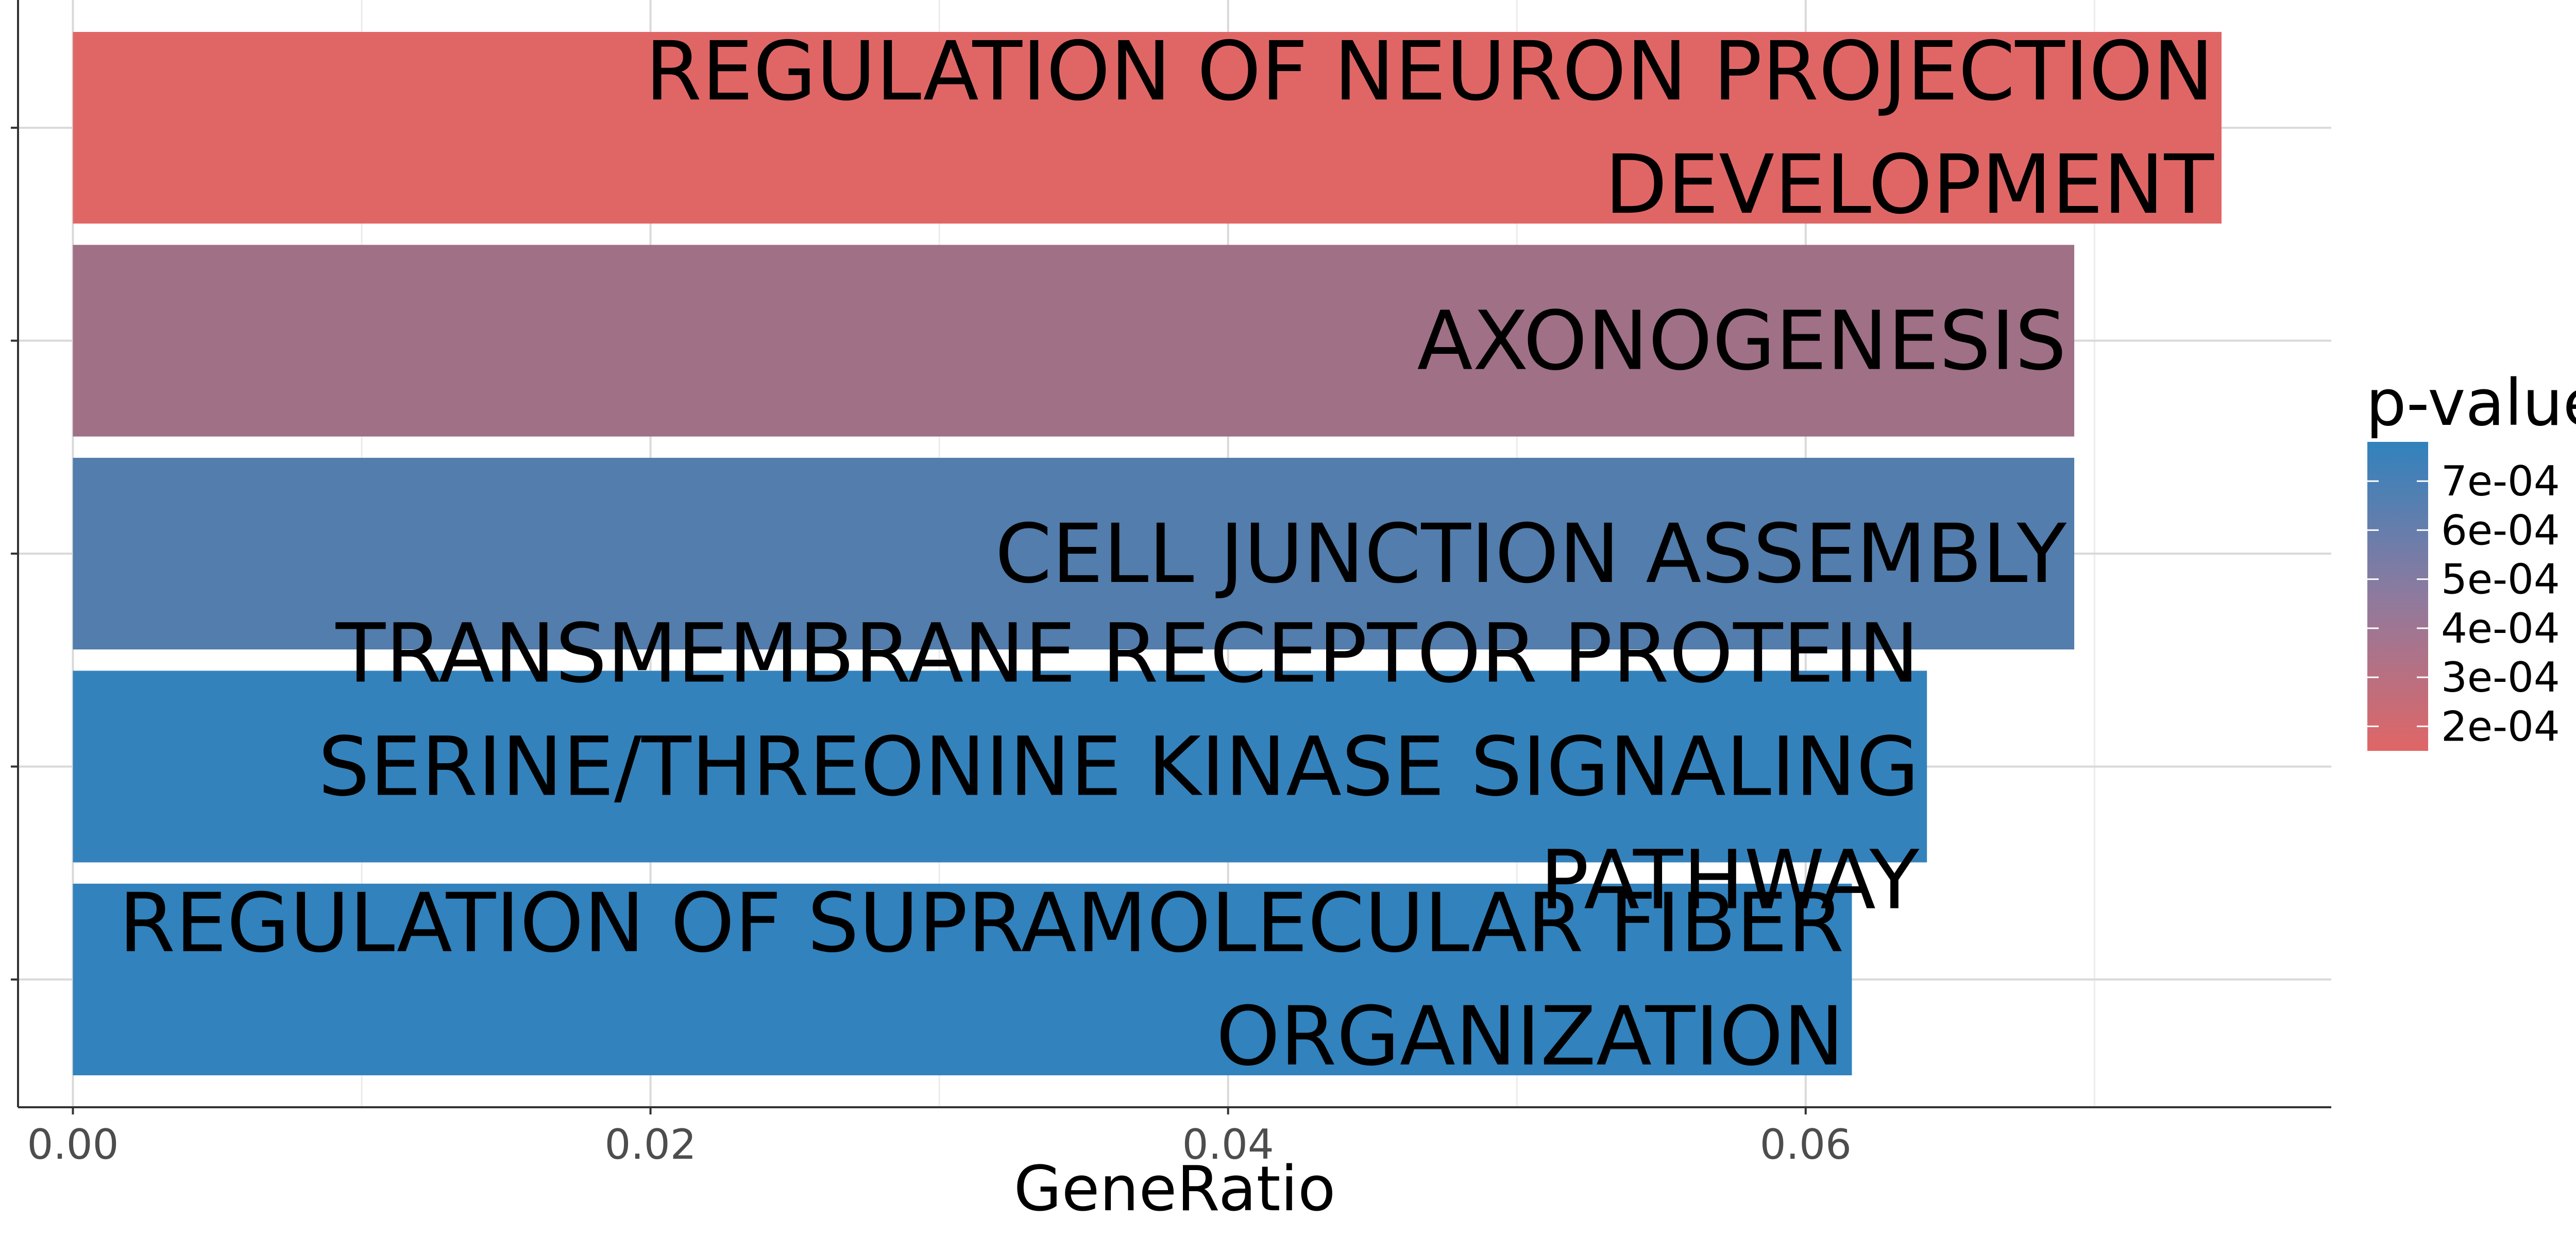 The height and width of the screenshot is (1236, 2576). Describe the element at coordinates (2397, 603) in the screenshot. I see `legend-ticks` at that location.